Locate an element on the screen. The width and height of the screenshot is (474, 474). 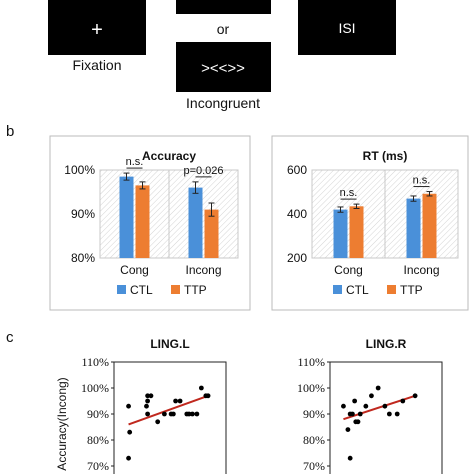
y-axis-label: Accuracy(Incong) is located at coordinates (62, 423).